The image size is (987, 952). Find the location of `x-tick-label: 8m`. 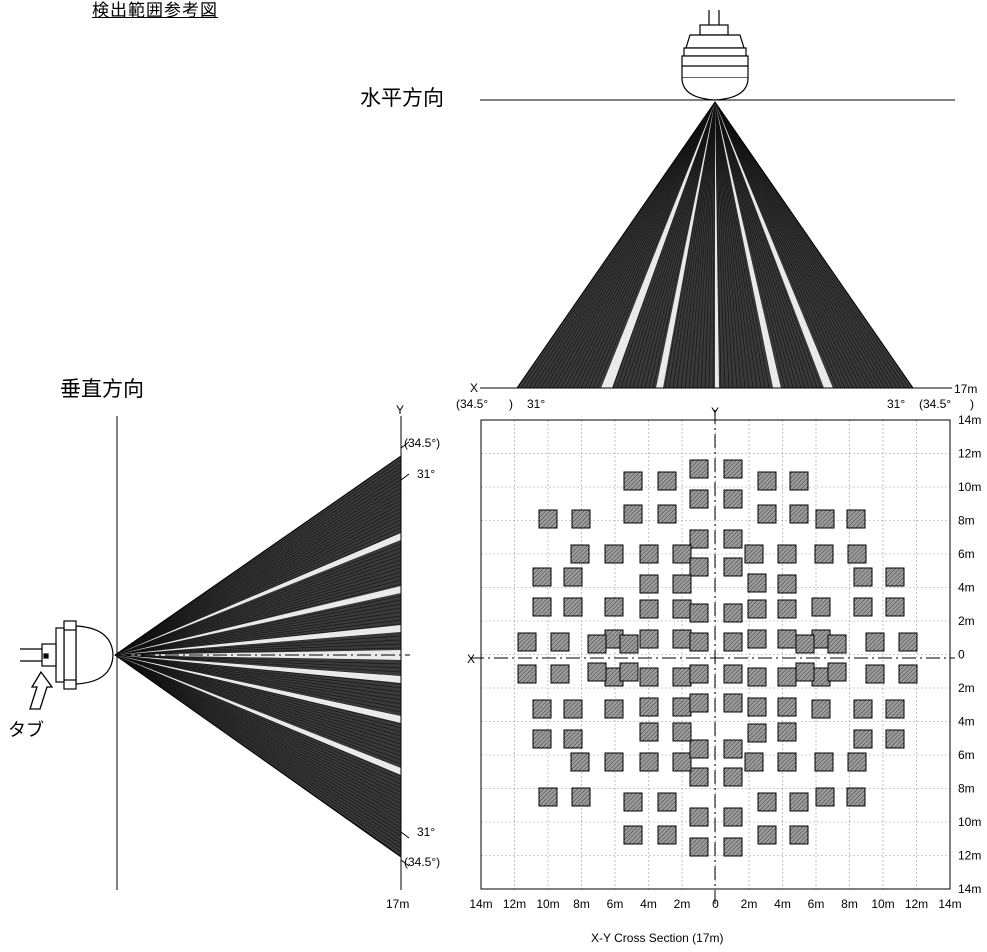

x-tick-label: 8m is located at coordinates (581, 904).